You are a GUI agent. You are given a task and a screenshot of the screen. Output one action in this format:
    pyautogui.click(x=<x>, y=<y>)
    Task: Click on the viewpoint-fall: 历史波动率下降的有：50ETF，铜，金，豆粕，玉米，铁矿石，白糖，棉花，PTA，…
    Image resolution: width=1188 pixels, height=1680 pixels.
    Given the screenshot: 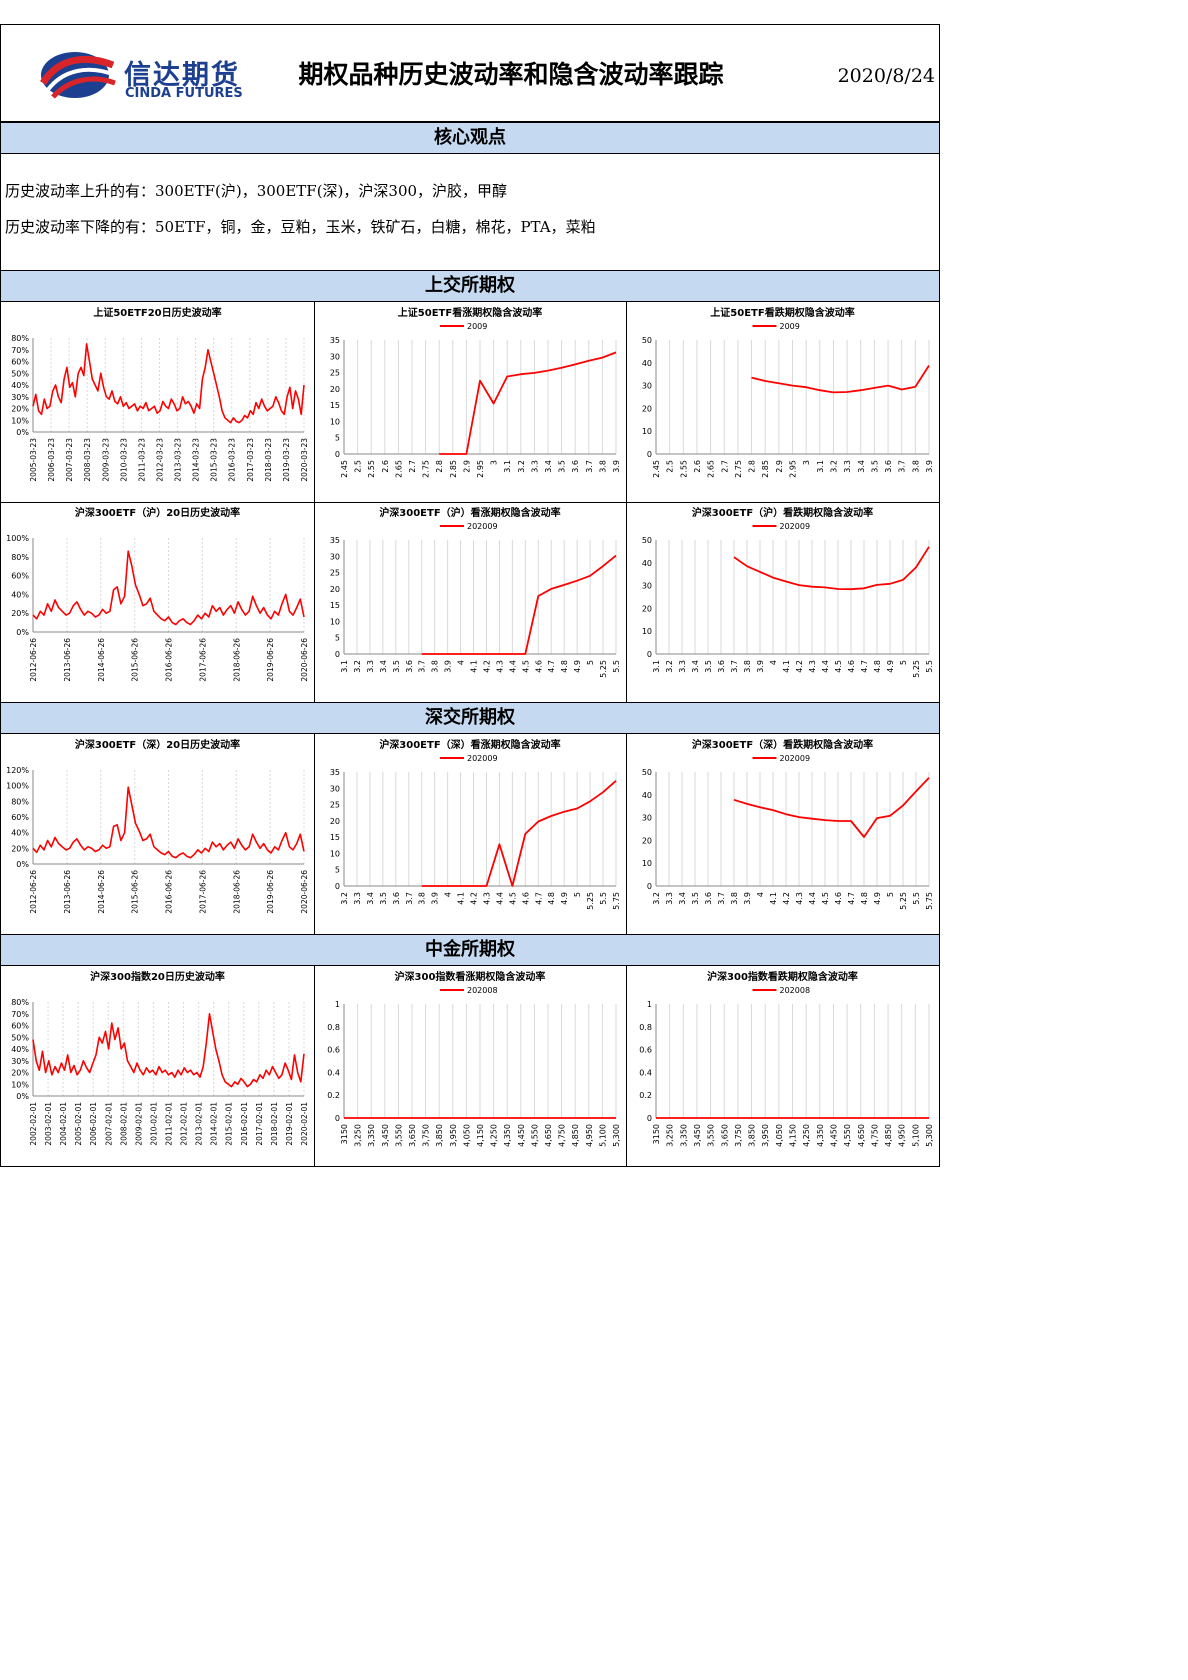 What is the action you would take?
    pyautogui.click(x=300, y=227)
    